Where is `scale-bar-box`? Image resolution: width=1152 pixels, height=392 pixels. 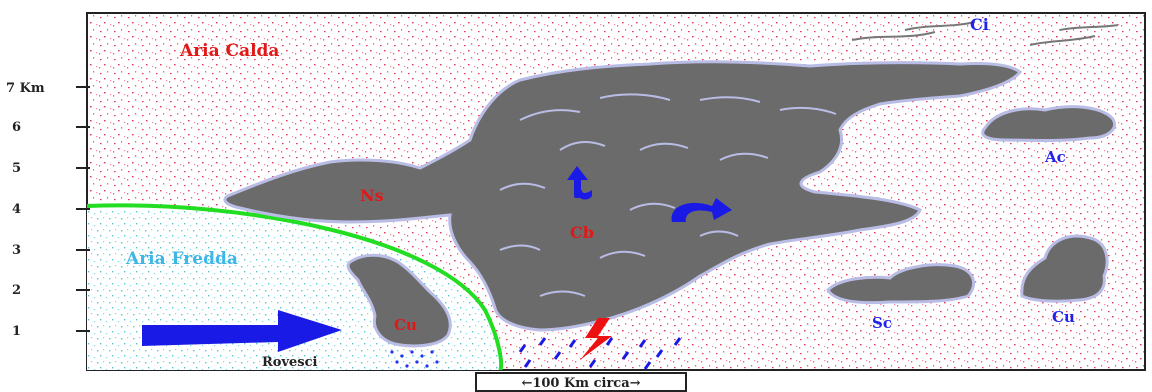
scale-bar-box is located at coordinates (581, 382).